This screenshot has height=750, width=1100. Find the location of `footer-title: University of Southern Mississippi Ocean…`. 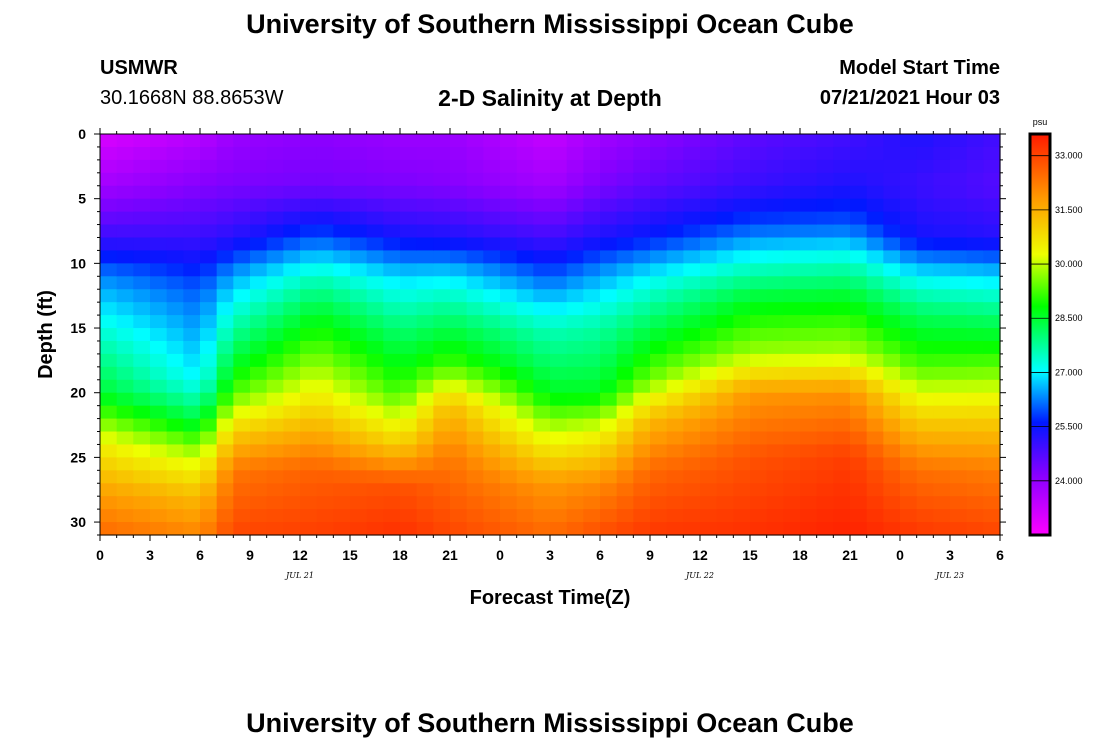

footer-title: University of Southern Mississippi Ocean… is located at coordinates (550, 723).